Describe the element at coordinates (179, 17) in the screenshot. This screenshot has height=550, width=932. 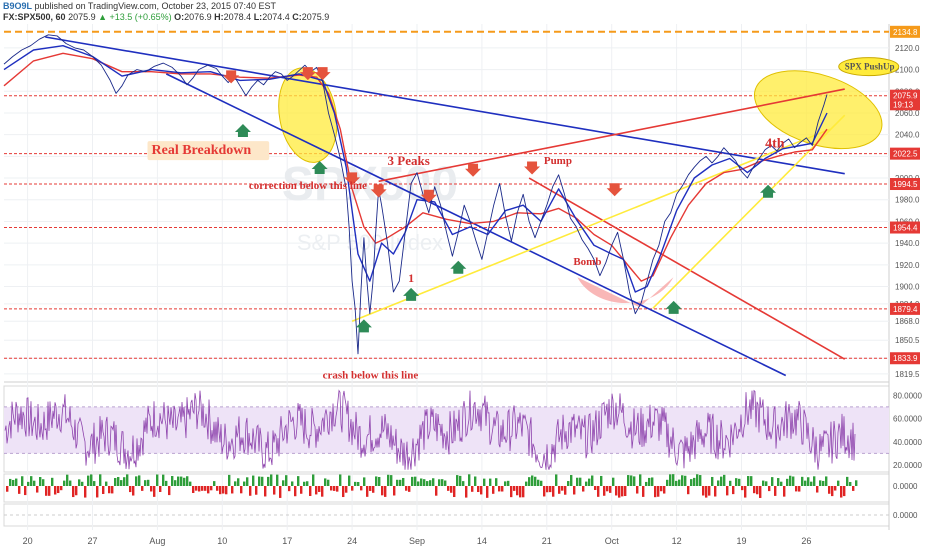
I see `open-label: O:` at that location.